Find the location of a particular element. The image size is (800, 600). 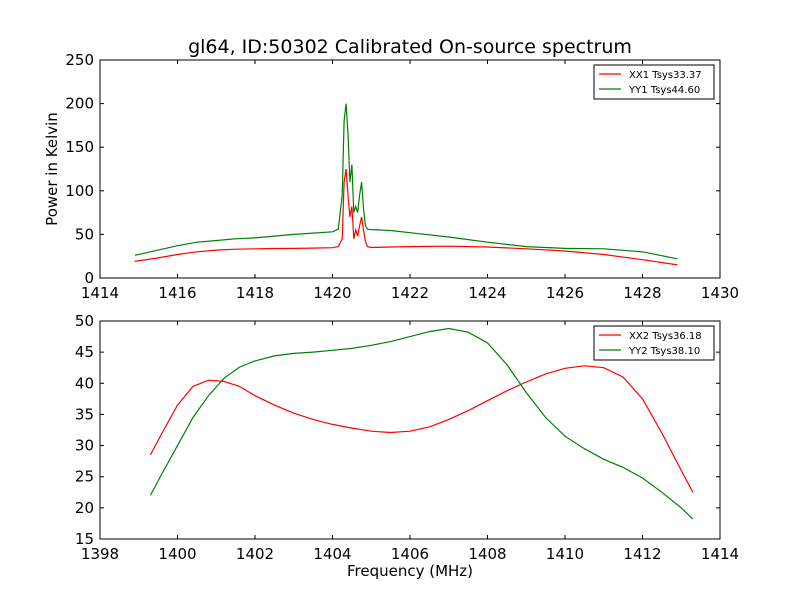

x-tick-label: 1400 is located at coordinates (177, 554).